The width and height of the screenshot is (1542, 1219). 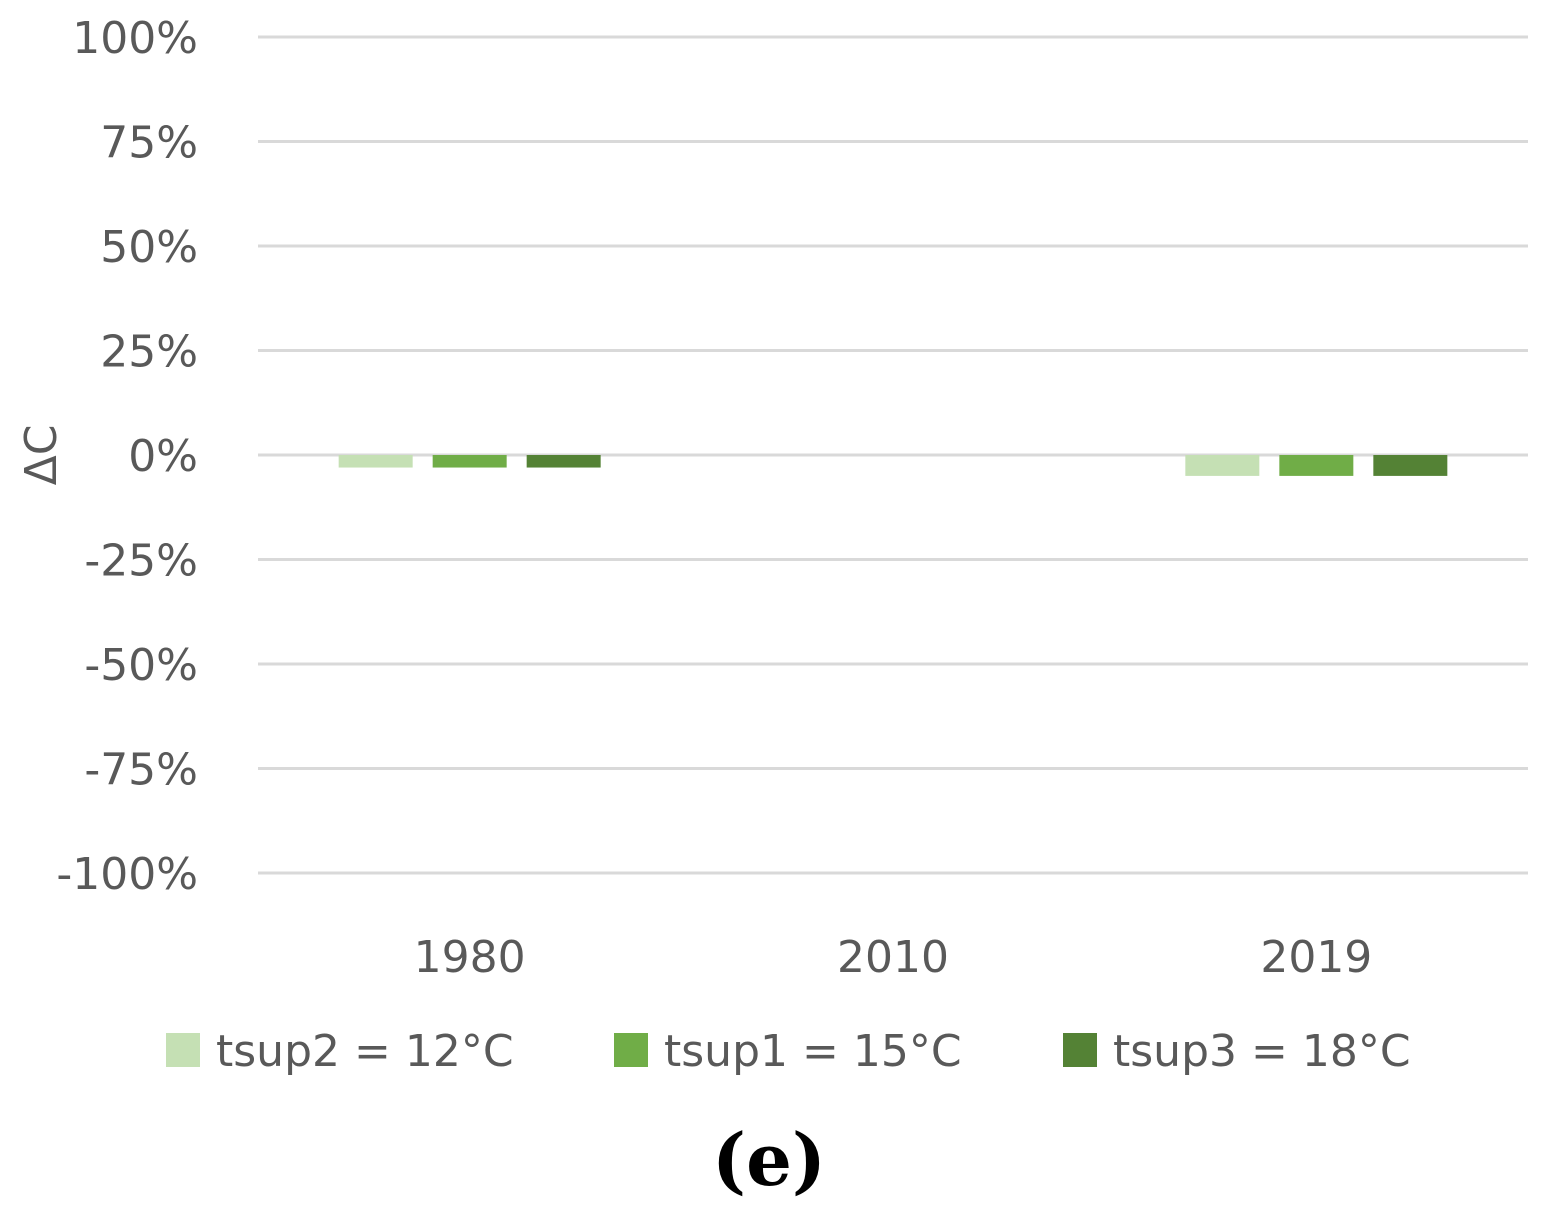 I want to click on y-tick-label: -75%, so click(x=141, y=770).